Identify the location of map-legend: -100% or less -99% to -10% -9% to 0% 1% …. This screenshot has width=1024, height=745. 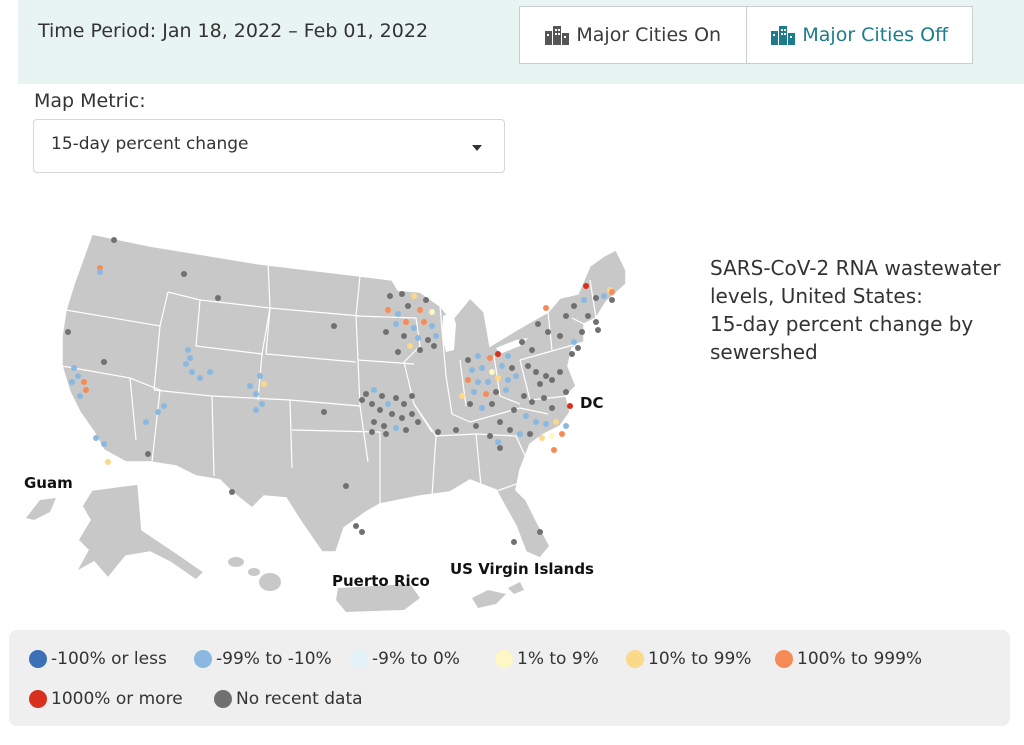
(509, 678).